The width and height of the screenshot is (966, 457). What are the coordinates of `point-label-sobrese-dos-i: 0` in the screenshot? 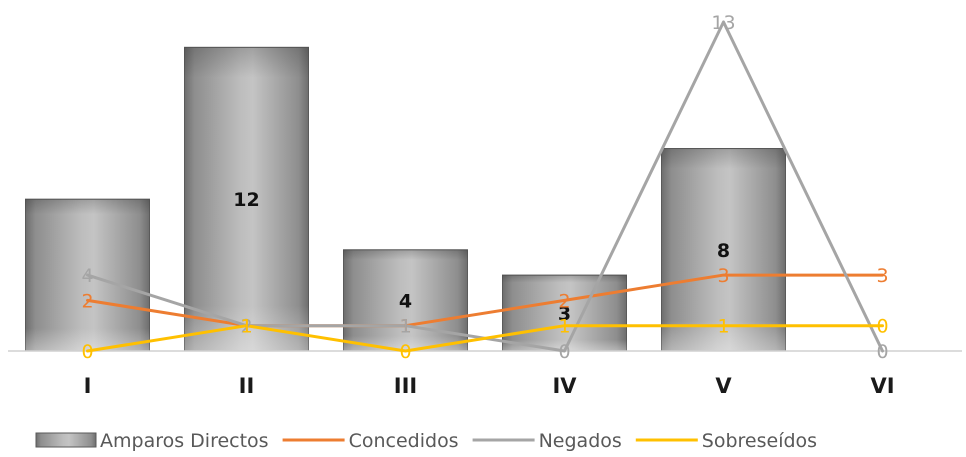 It's located at (87, 352).